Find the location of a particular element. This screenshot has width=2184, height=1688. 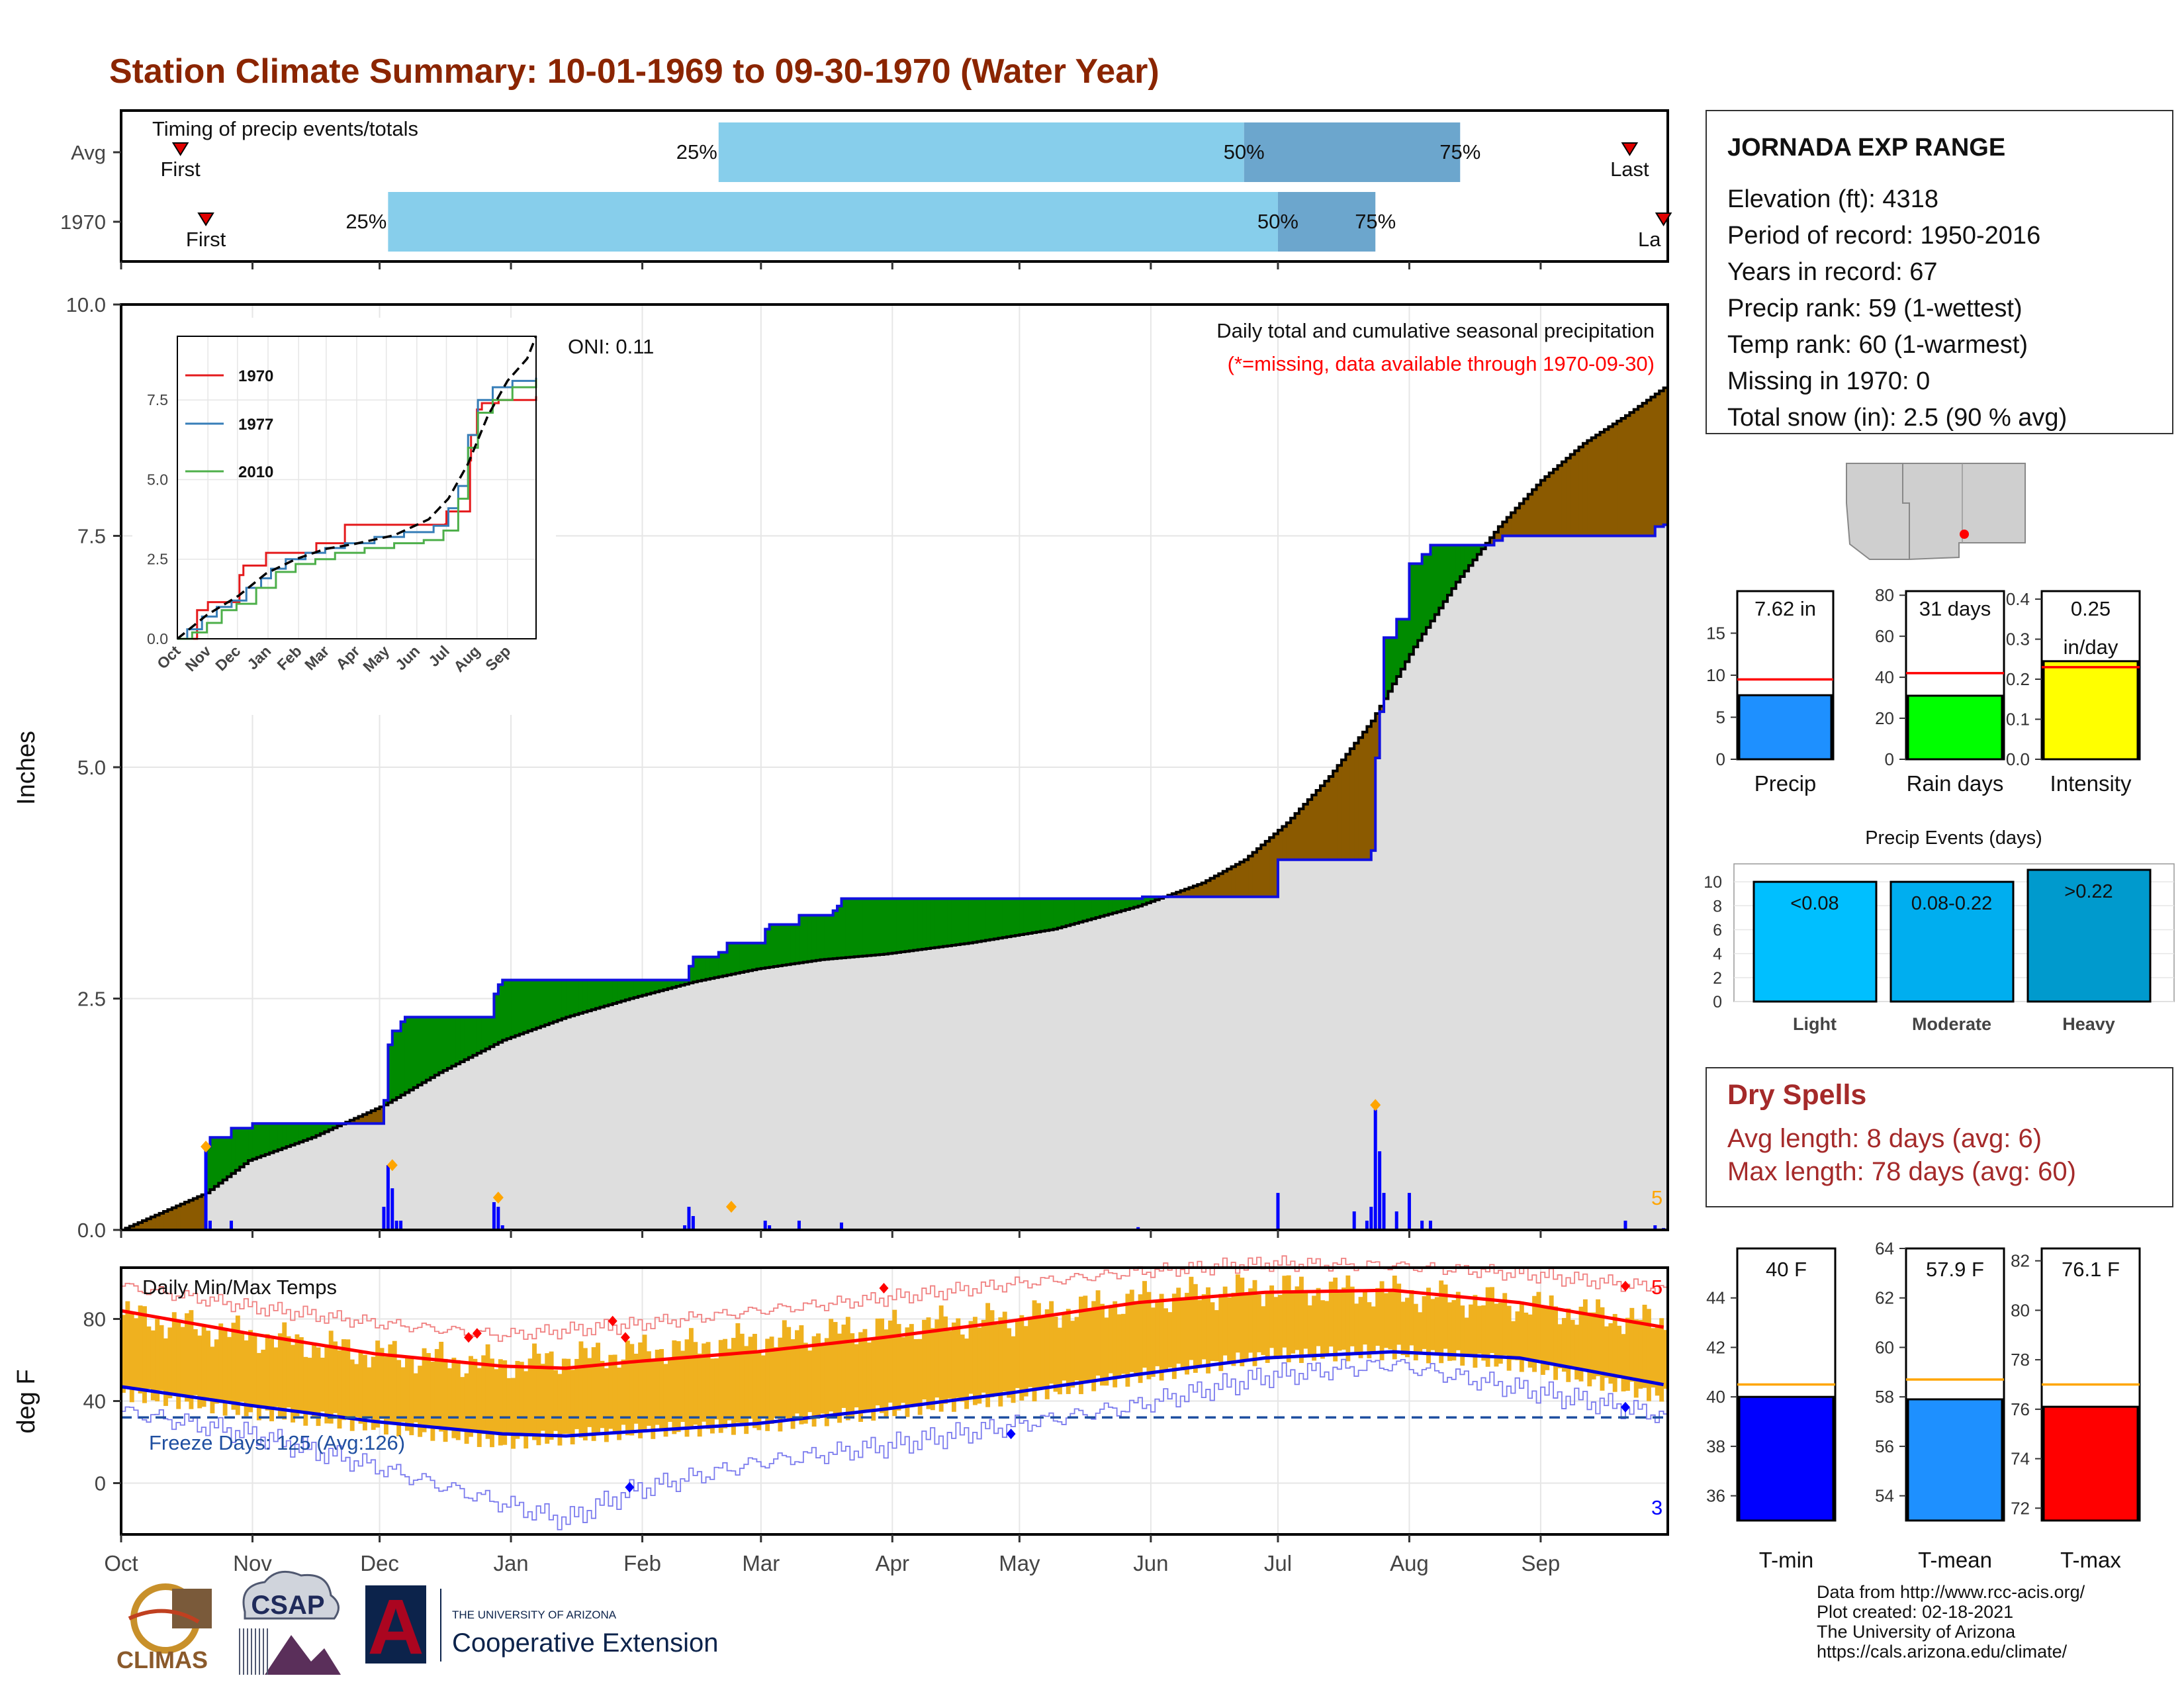

dry-line: Max length: 78 days (avg: 60) is located at coordinates (1901, 1171).